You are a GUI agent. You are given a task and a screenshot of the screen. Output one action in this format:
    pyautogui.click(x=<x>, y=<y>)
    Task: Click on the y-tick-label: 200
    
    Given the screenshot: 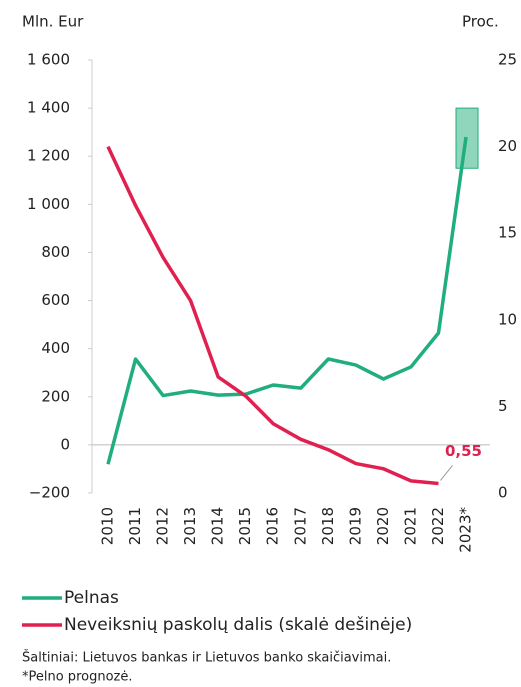 What is the action you would take?
    pyautogui.click(x=55, y=396)
    